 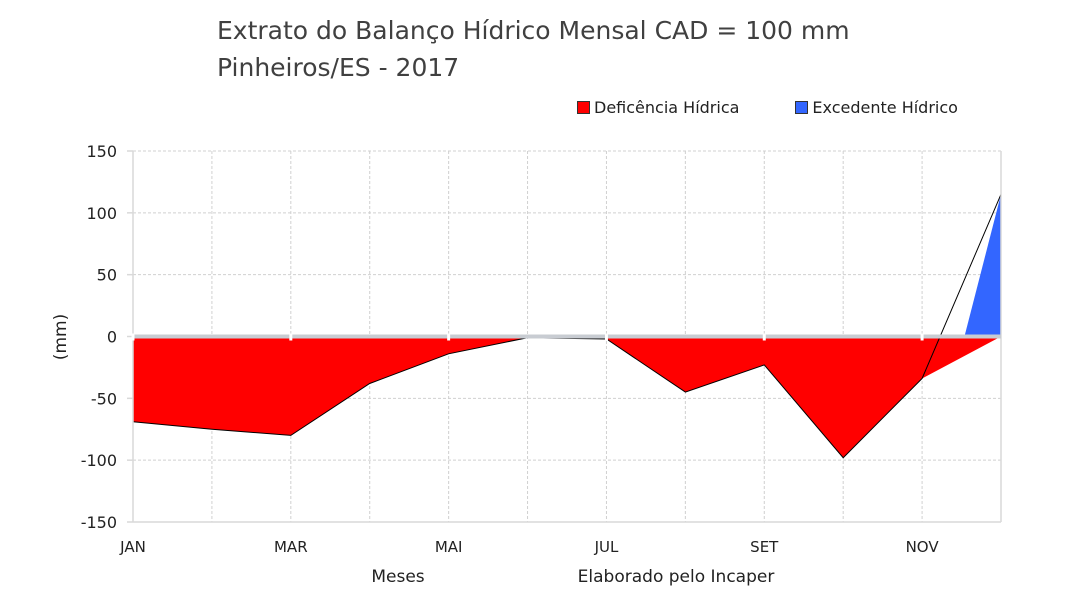 I want to click on y-tick-label: 100, so click(x=101, y=213).